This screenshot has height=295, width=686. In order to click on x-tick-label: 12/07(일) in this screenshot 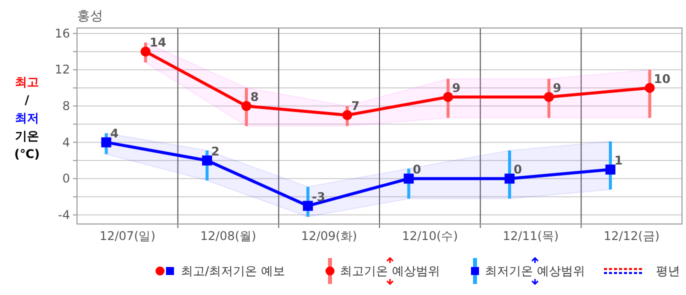, I will do `click(127, 236)`.